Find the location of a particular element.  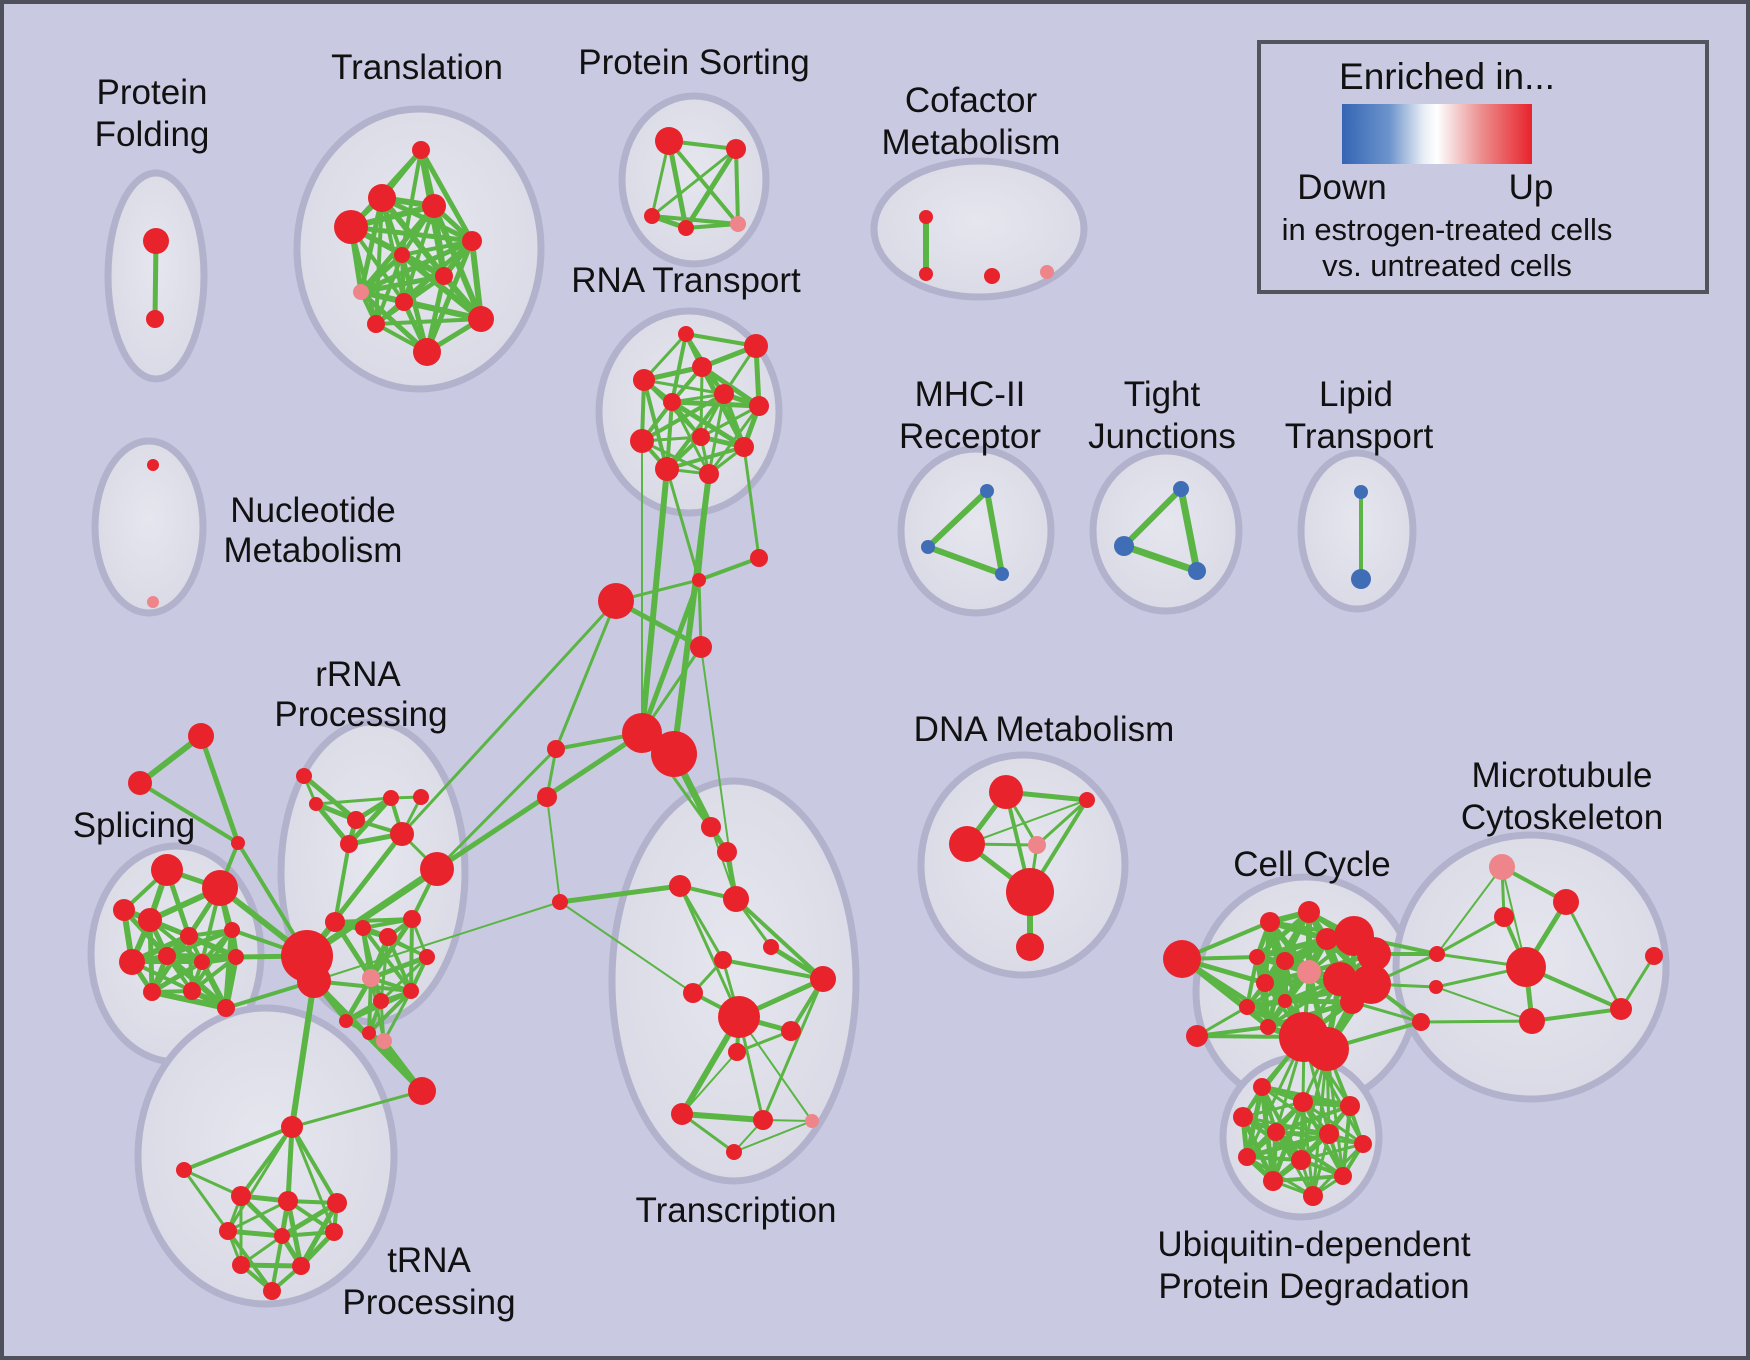

cluster-label-mhc: Receptor is located at coordinates (970, 436).